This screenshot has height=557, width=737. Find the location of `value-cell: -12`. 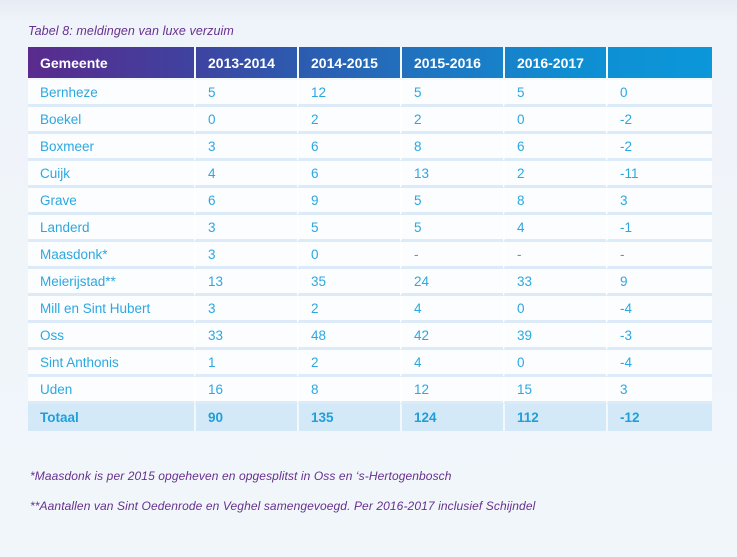

value-cell: -12 is located at coordinates (659, 417).